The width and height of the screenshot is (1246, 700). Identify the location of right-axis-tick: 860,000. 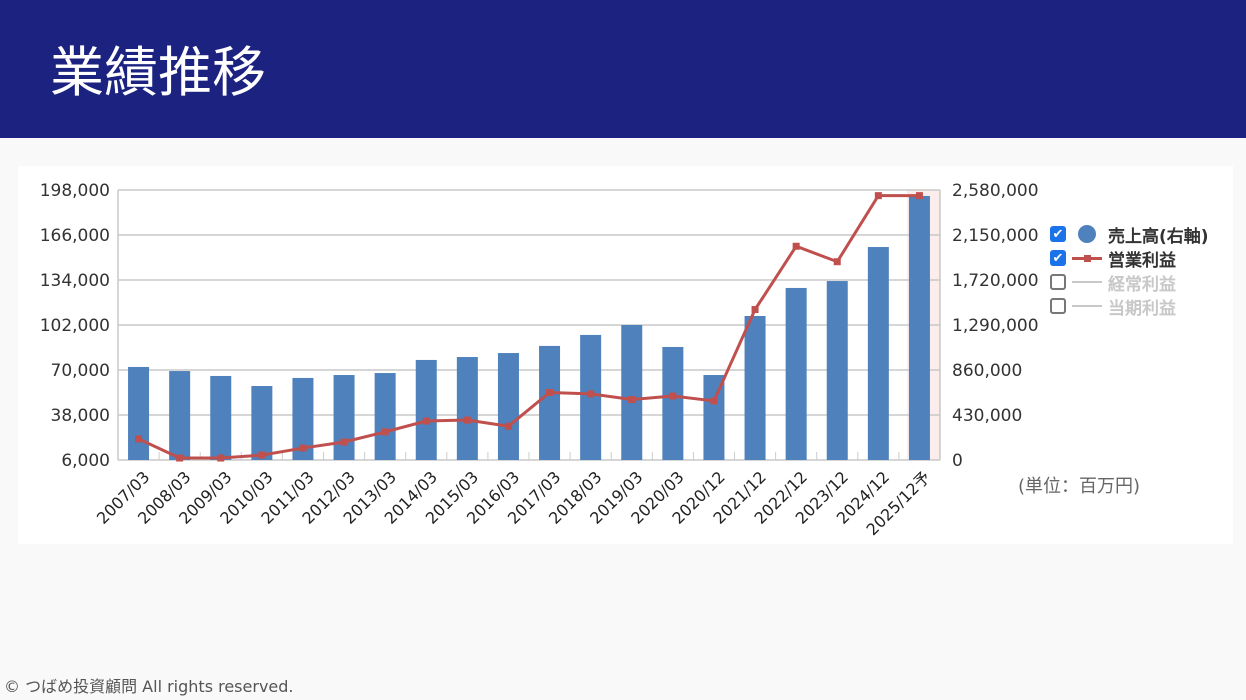
(987, 371).